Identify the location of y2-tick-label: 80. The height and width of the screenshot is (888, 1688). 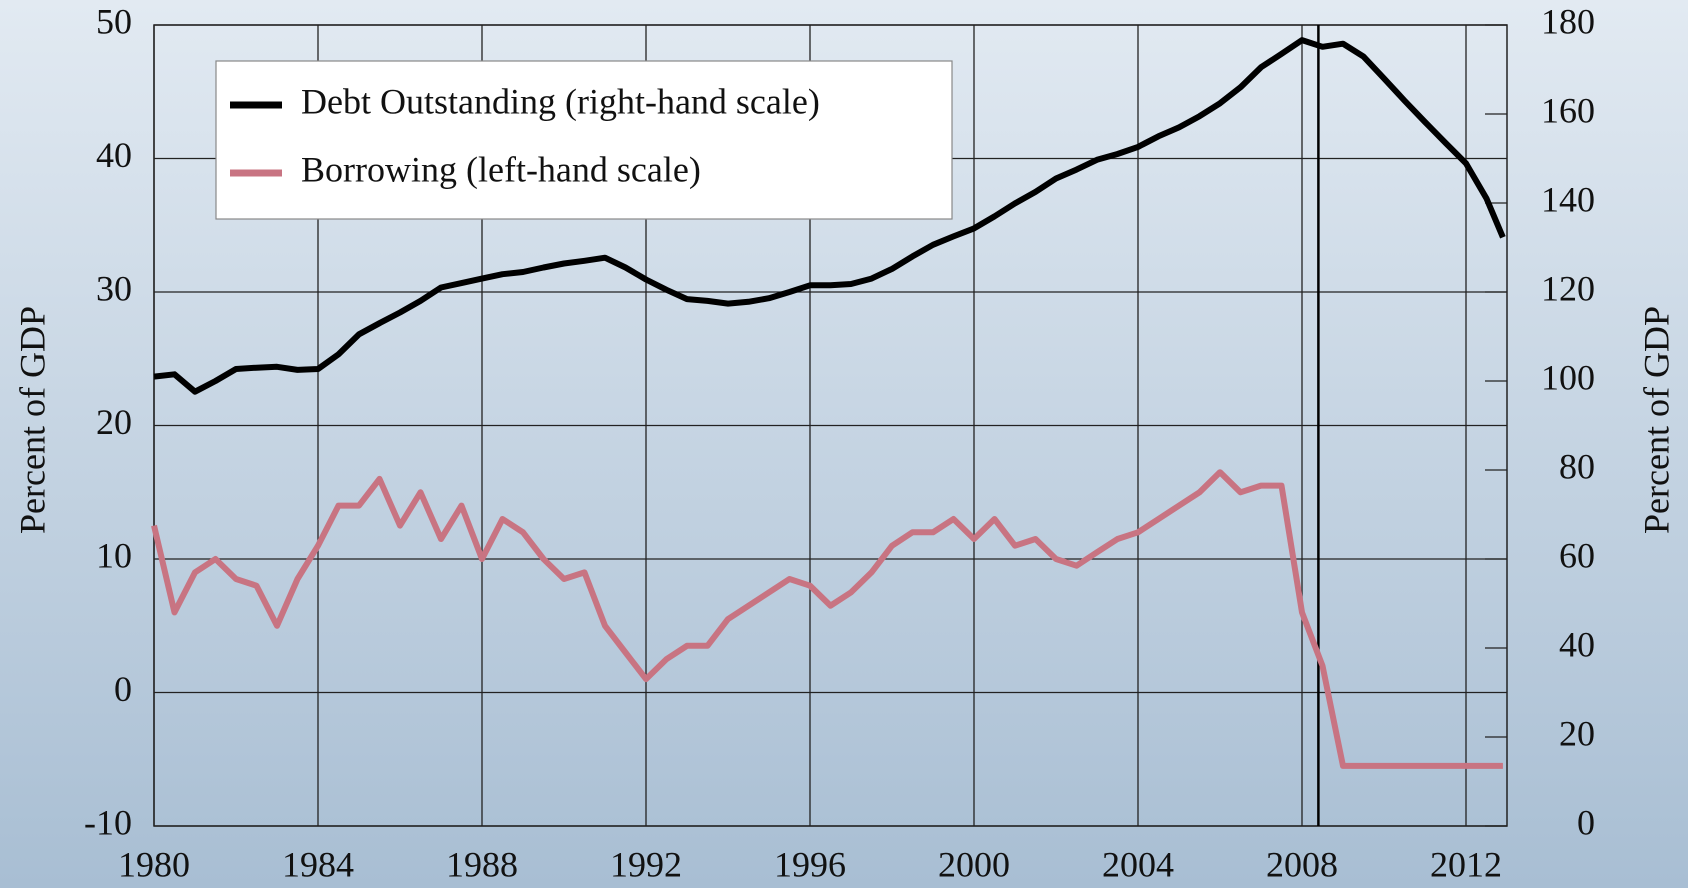
(1577, 466).